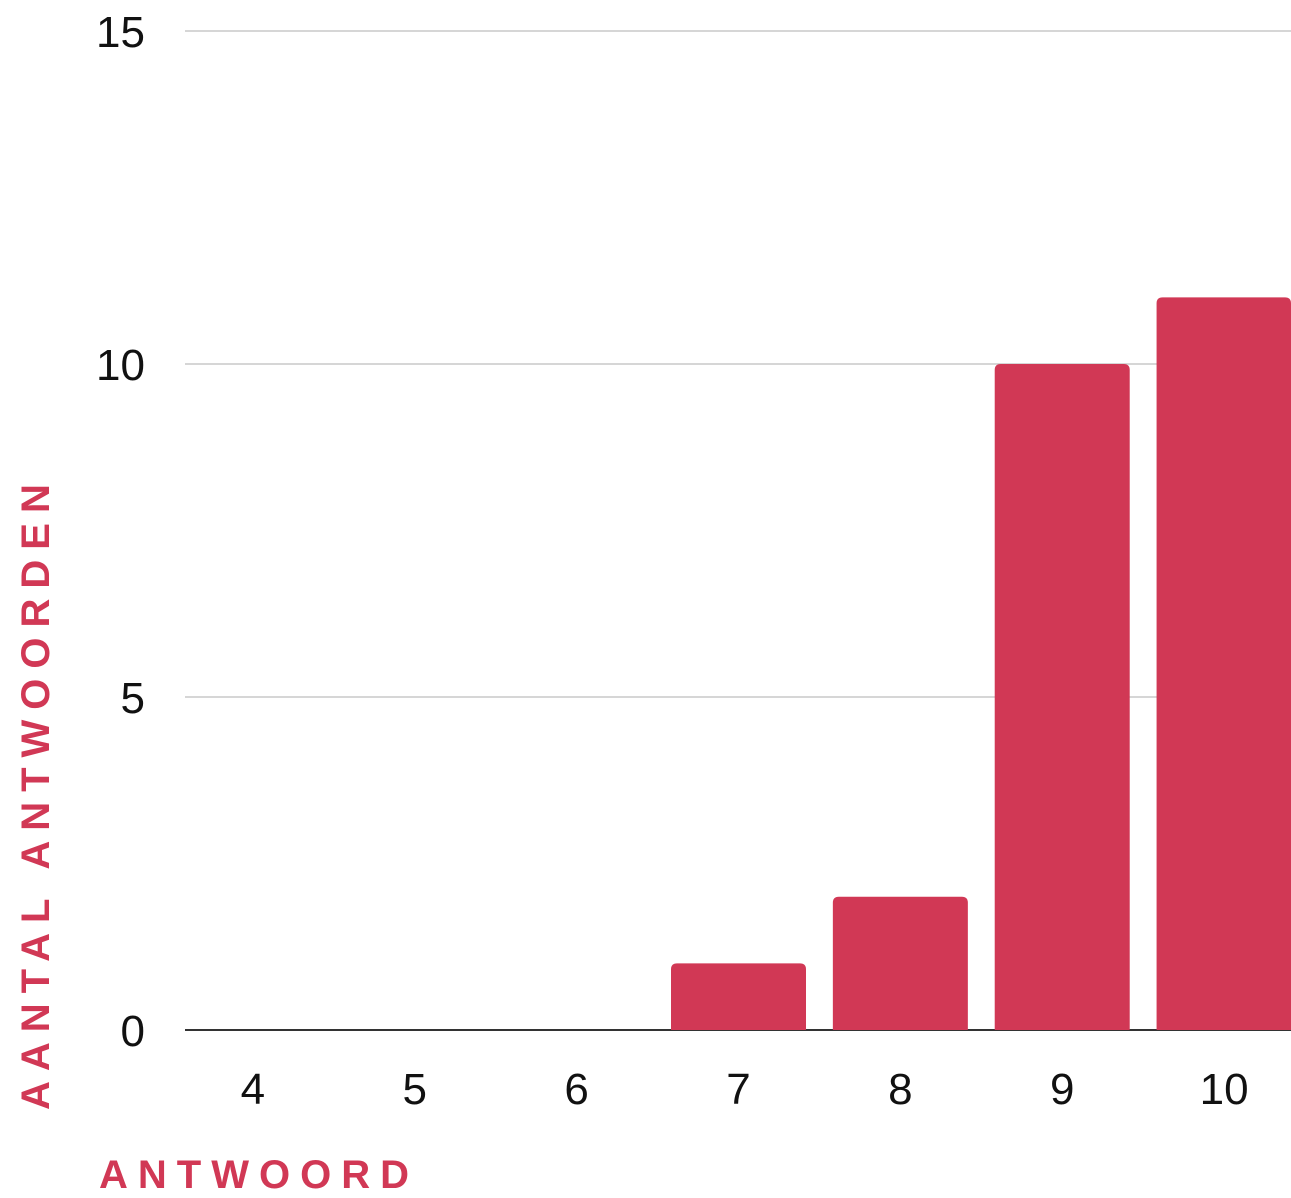  What do you see at coordinates (900, 1089) in the screenshot?
I see `x-tick-label: 8` at bounding box center [900, 1089].